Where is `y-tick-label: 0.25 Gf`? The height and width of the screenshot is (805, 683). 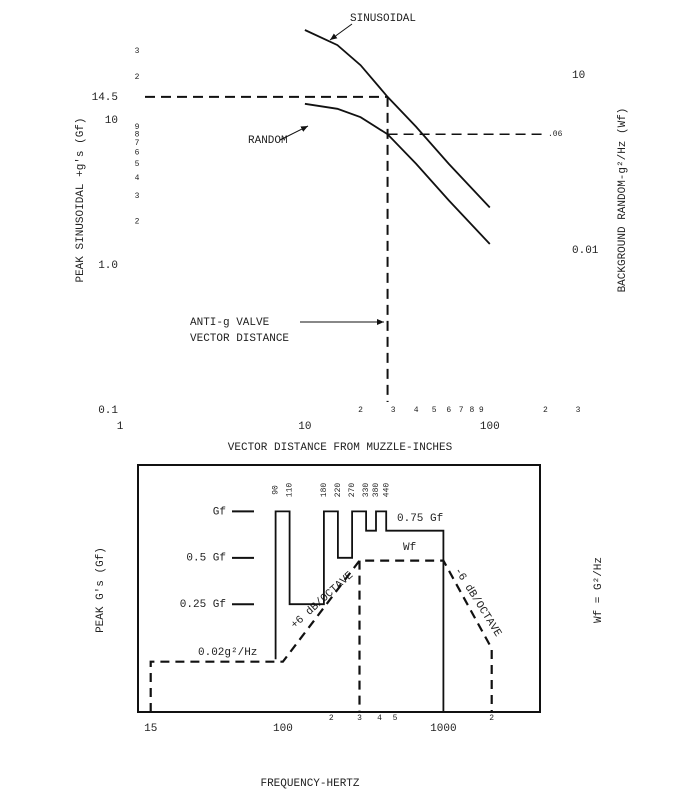 y-tick-label: 0.25 Gf is located at coordinates (203, 605).